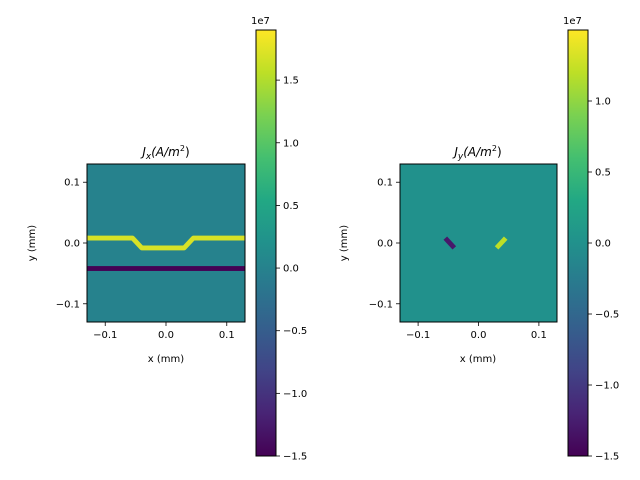 The height and width of the screenshot is (480, 640). What do you see at coordinates (266, 243) in the screenshot?
I see `jx-colorbar-gradient` at bounding box center [266, 243].